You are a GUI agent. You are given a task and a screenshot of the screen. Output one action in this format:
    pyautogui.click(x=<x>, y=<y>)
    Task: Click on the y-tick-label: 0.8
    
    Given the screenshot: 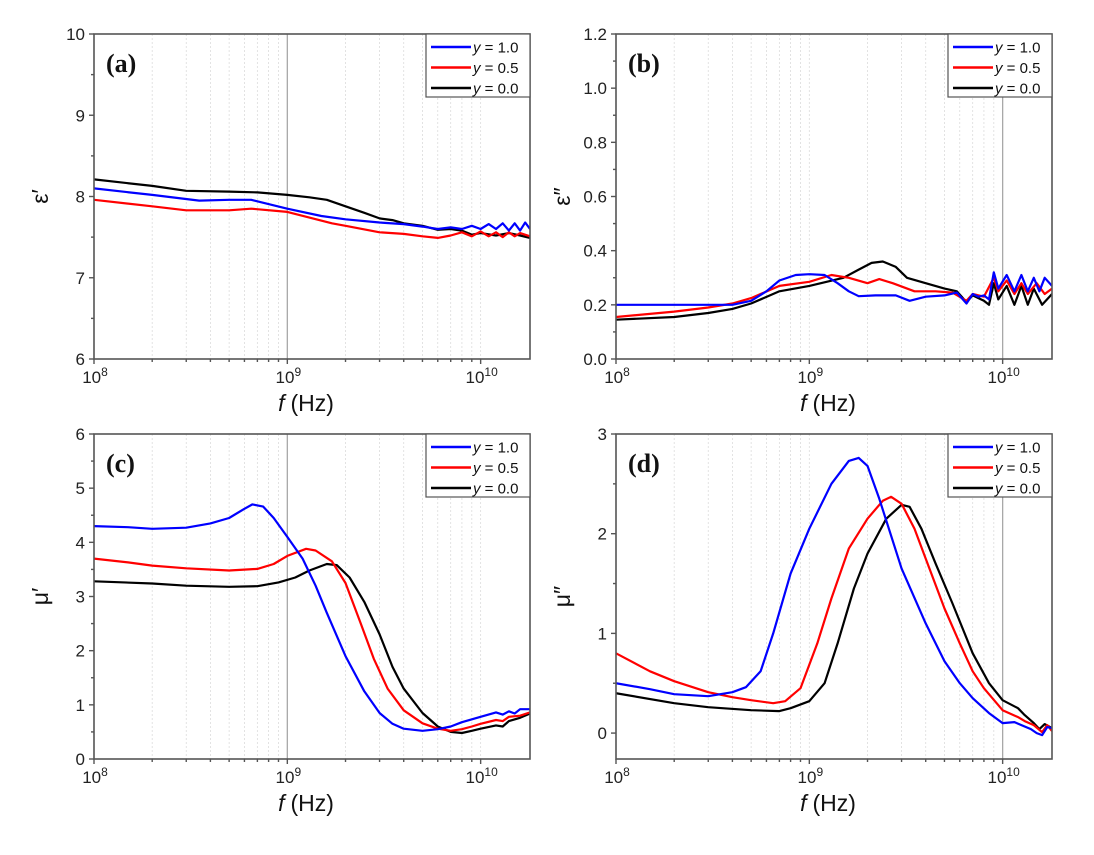 What is the action you would take?
    pyautogui.click(x=595, y=142)
    